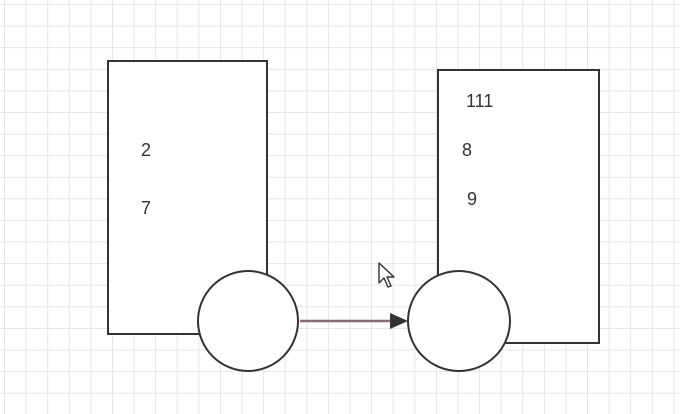  I want to click on right-box-value-2: 8, so click(467, 150).